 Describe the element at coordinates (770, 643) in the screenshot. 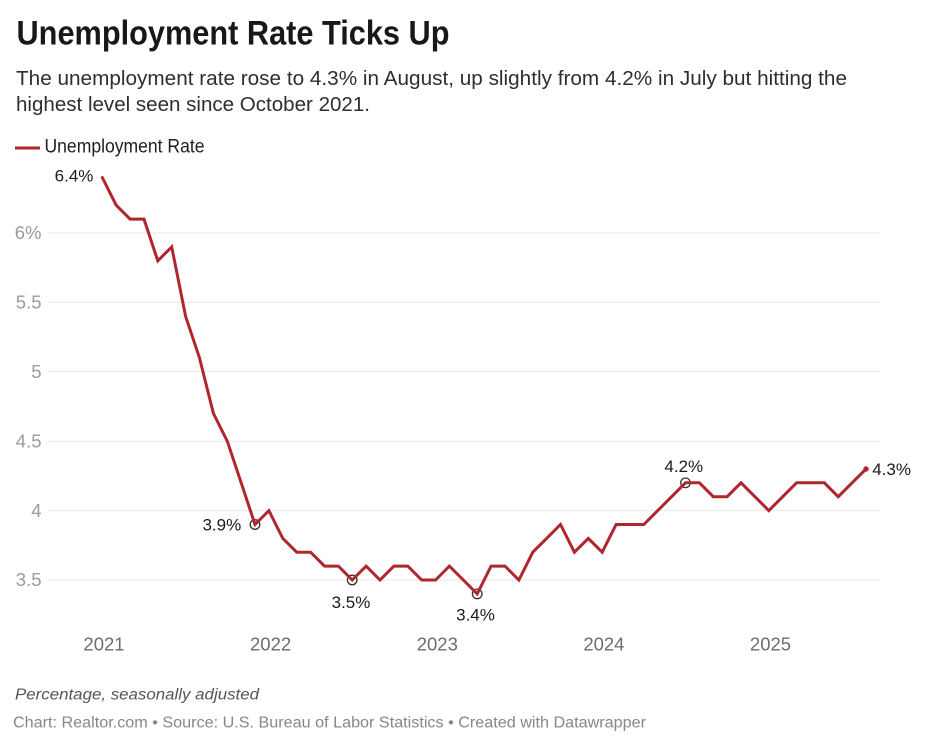

I see `svg-text: 2025` at that location.